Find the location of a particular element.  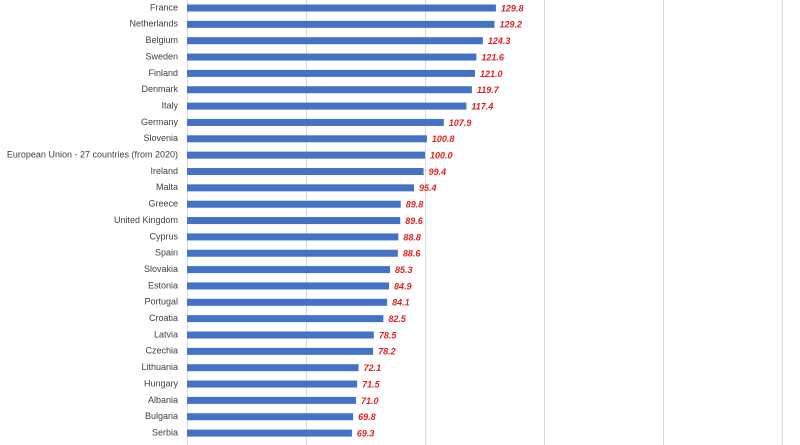

category-label: France is located at coordinates (164, 7).